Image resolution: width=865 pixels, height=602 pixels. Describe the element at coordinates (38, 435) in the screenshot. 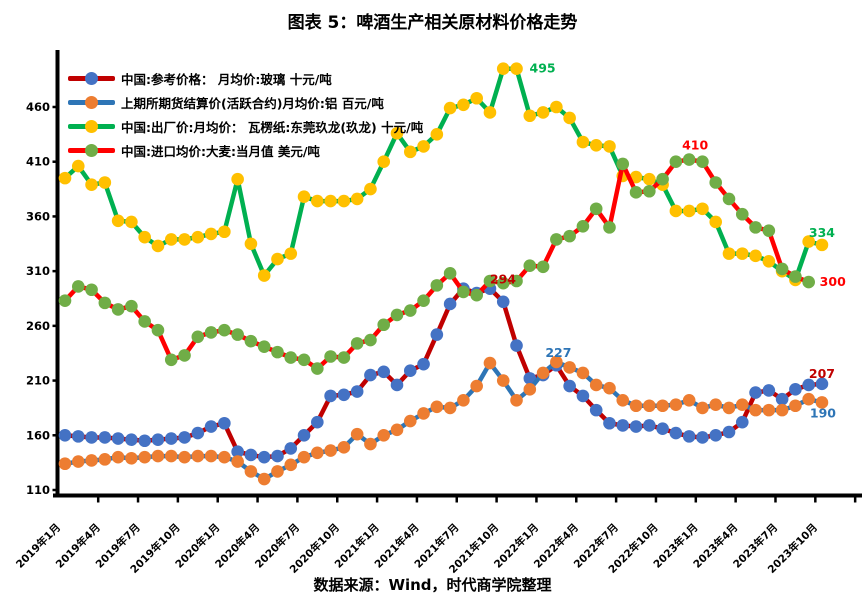

I see `y-tick-label: 160` at that location.